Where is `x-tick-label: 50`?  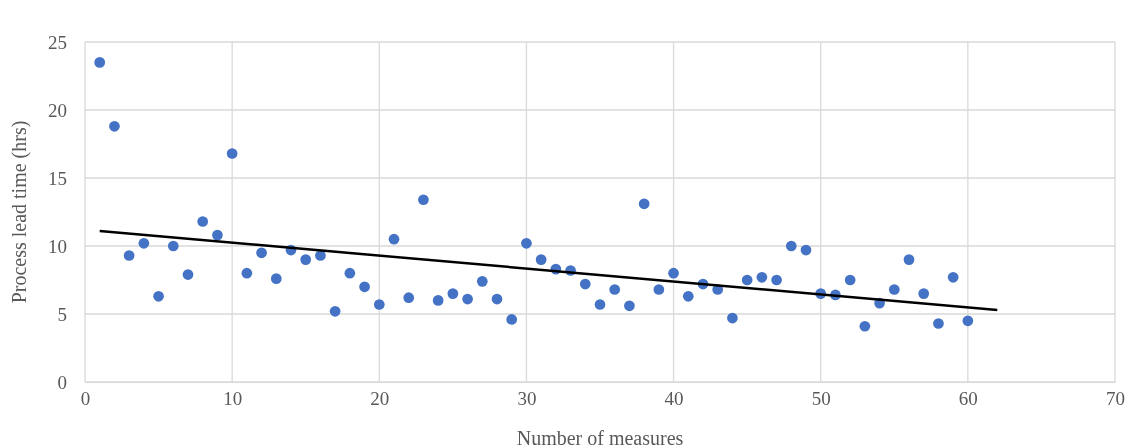 x-tick-label: 50 is located at coordinates (821, 399).